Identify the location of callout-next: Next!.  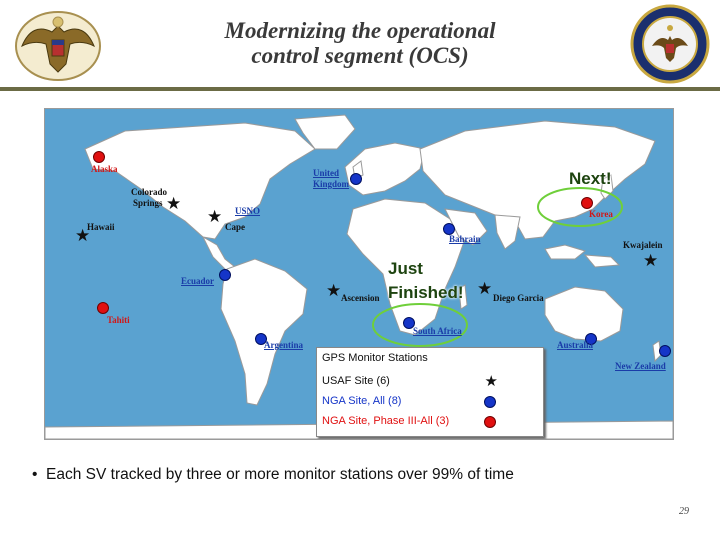
(590, 178).